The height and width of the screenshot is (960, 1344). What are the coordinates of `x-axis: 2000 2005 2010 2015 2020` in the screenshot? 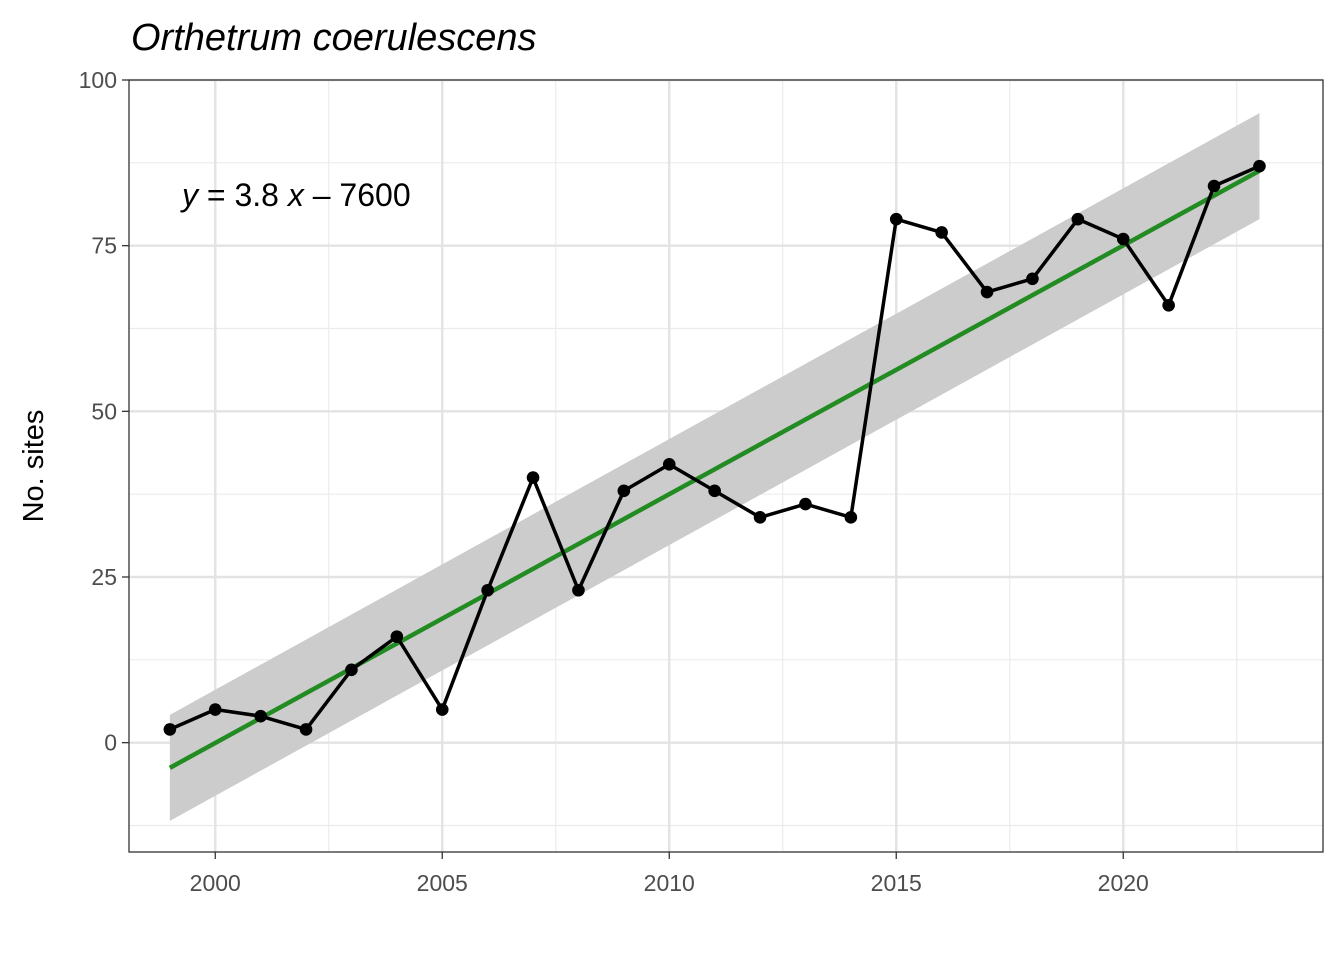 It's located at (669, 874).